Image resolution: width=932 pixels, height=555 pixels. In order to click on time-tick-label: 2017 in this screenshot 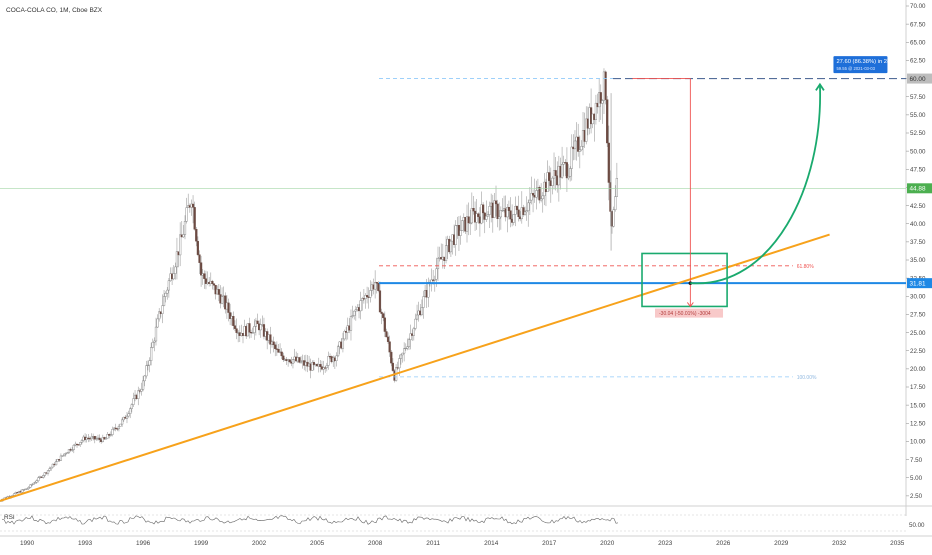, I will do `click(549, 543)`.